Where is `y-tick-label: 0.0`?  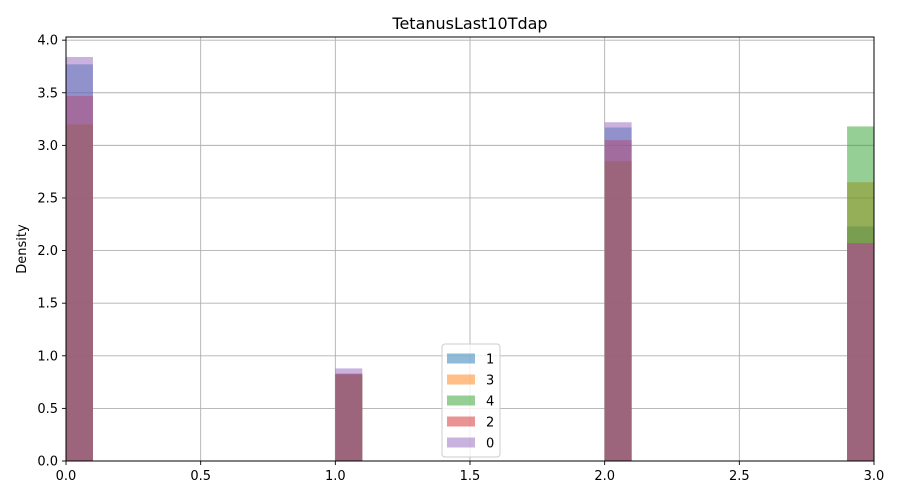 y-tick-label: 0.0 is located at coordinates (47, 462).